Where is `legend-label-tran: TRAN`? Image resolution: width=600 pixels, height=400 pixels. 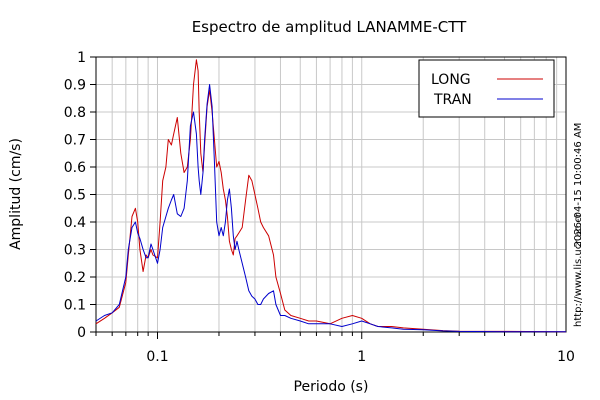
legend-label-tran: TRAN is located at coordinates (452, 100).